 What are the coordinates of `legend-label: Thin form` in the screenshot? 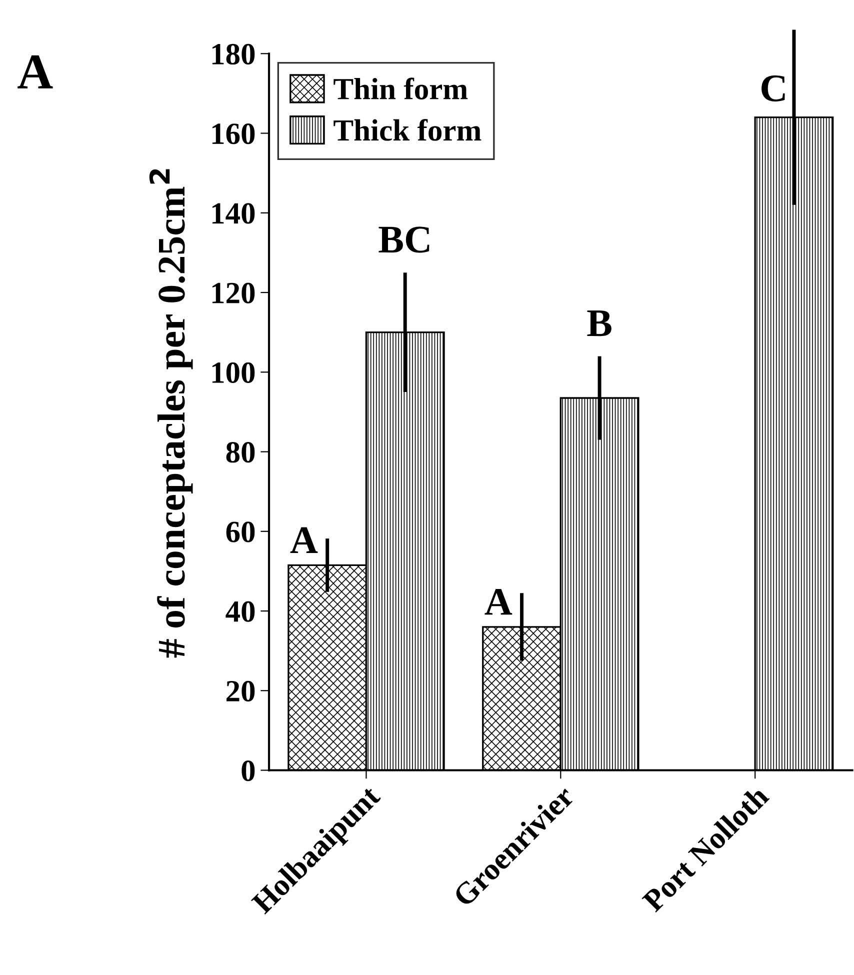 It's located at (401, 89).